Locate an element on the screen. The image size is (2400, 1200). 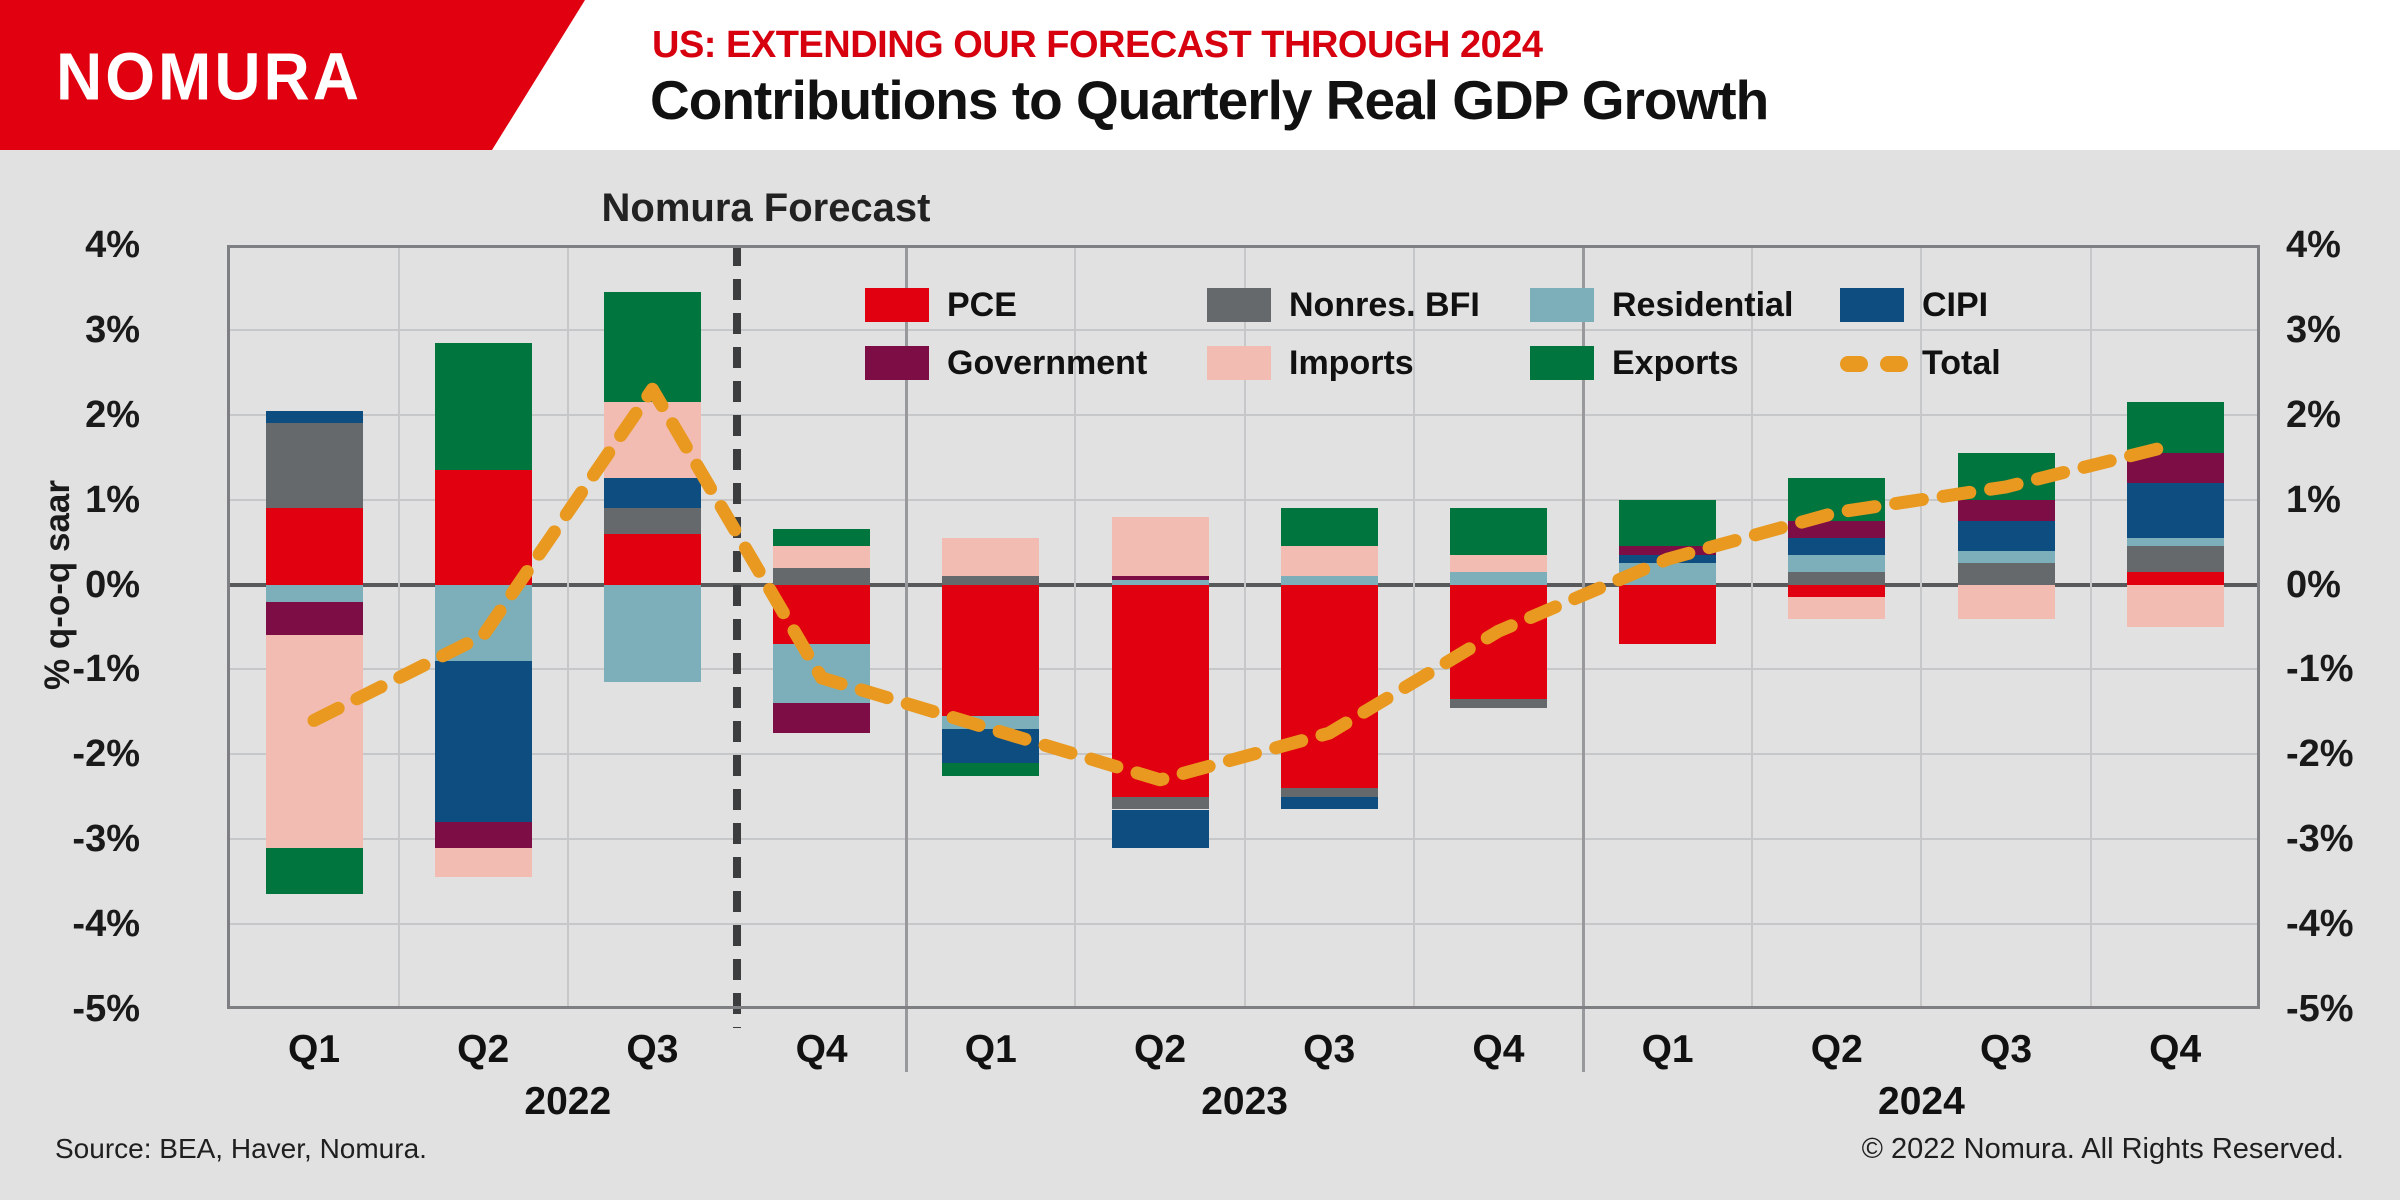
legend-swatch-Exports is located at coordinates (1562, 363).